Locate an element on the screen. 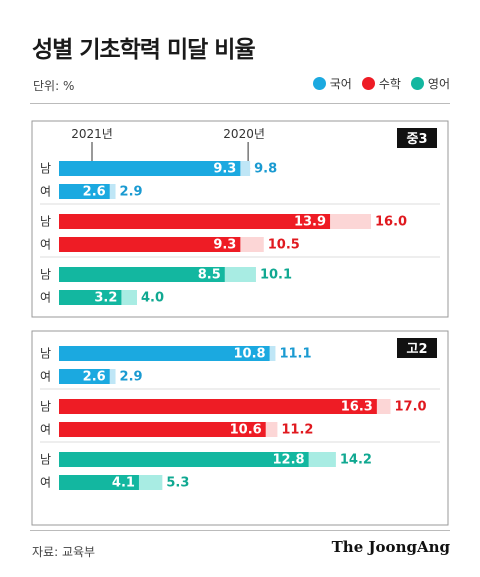 The image size is (480, 577). value-label-2020: 10.5 is located at coordinates (284, 245).